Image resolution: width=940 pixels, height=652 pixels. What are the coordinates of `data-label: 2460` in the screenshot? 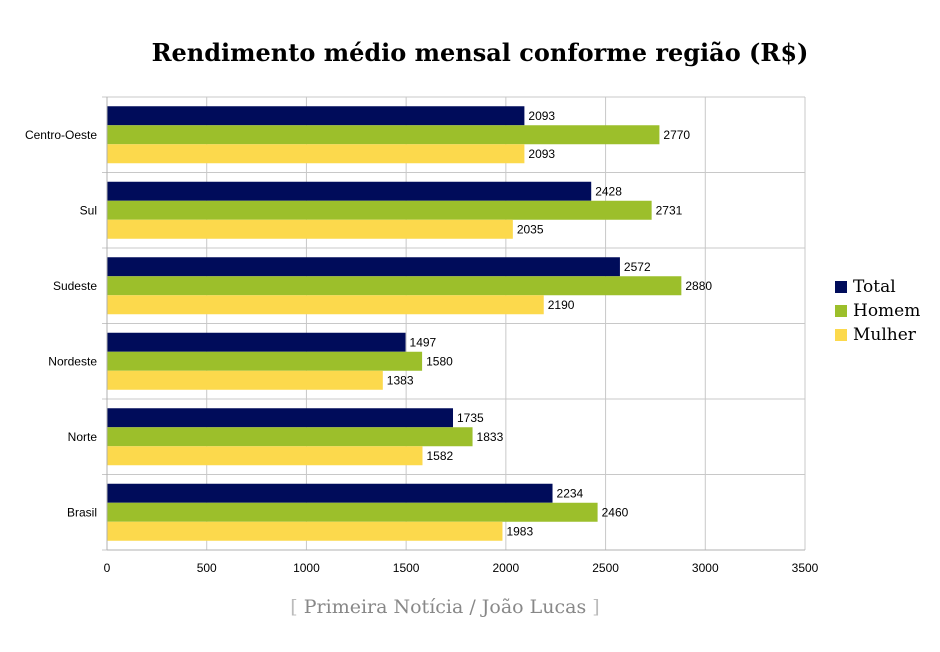 It's located at (615, 512).